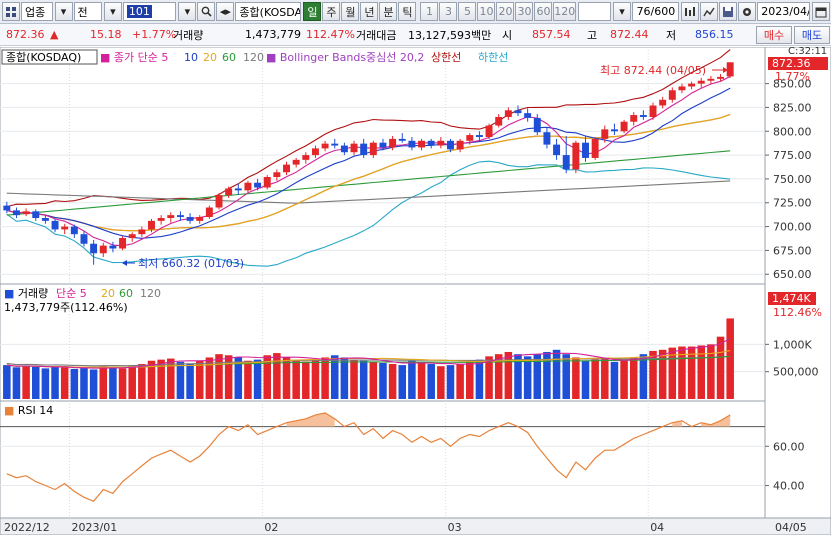 The width and height of the screenshot is (831, 535). I want to click on price-axis-label: 825.00, so click(792, 107).